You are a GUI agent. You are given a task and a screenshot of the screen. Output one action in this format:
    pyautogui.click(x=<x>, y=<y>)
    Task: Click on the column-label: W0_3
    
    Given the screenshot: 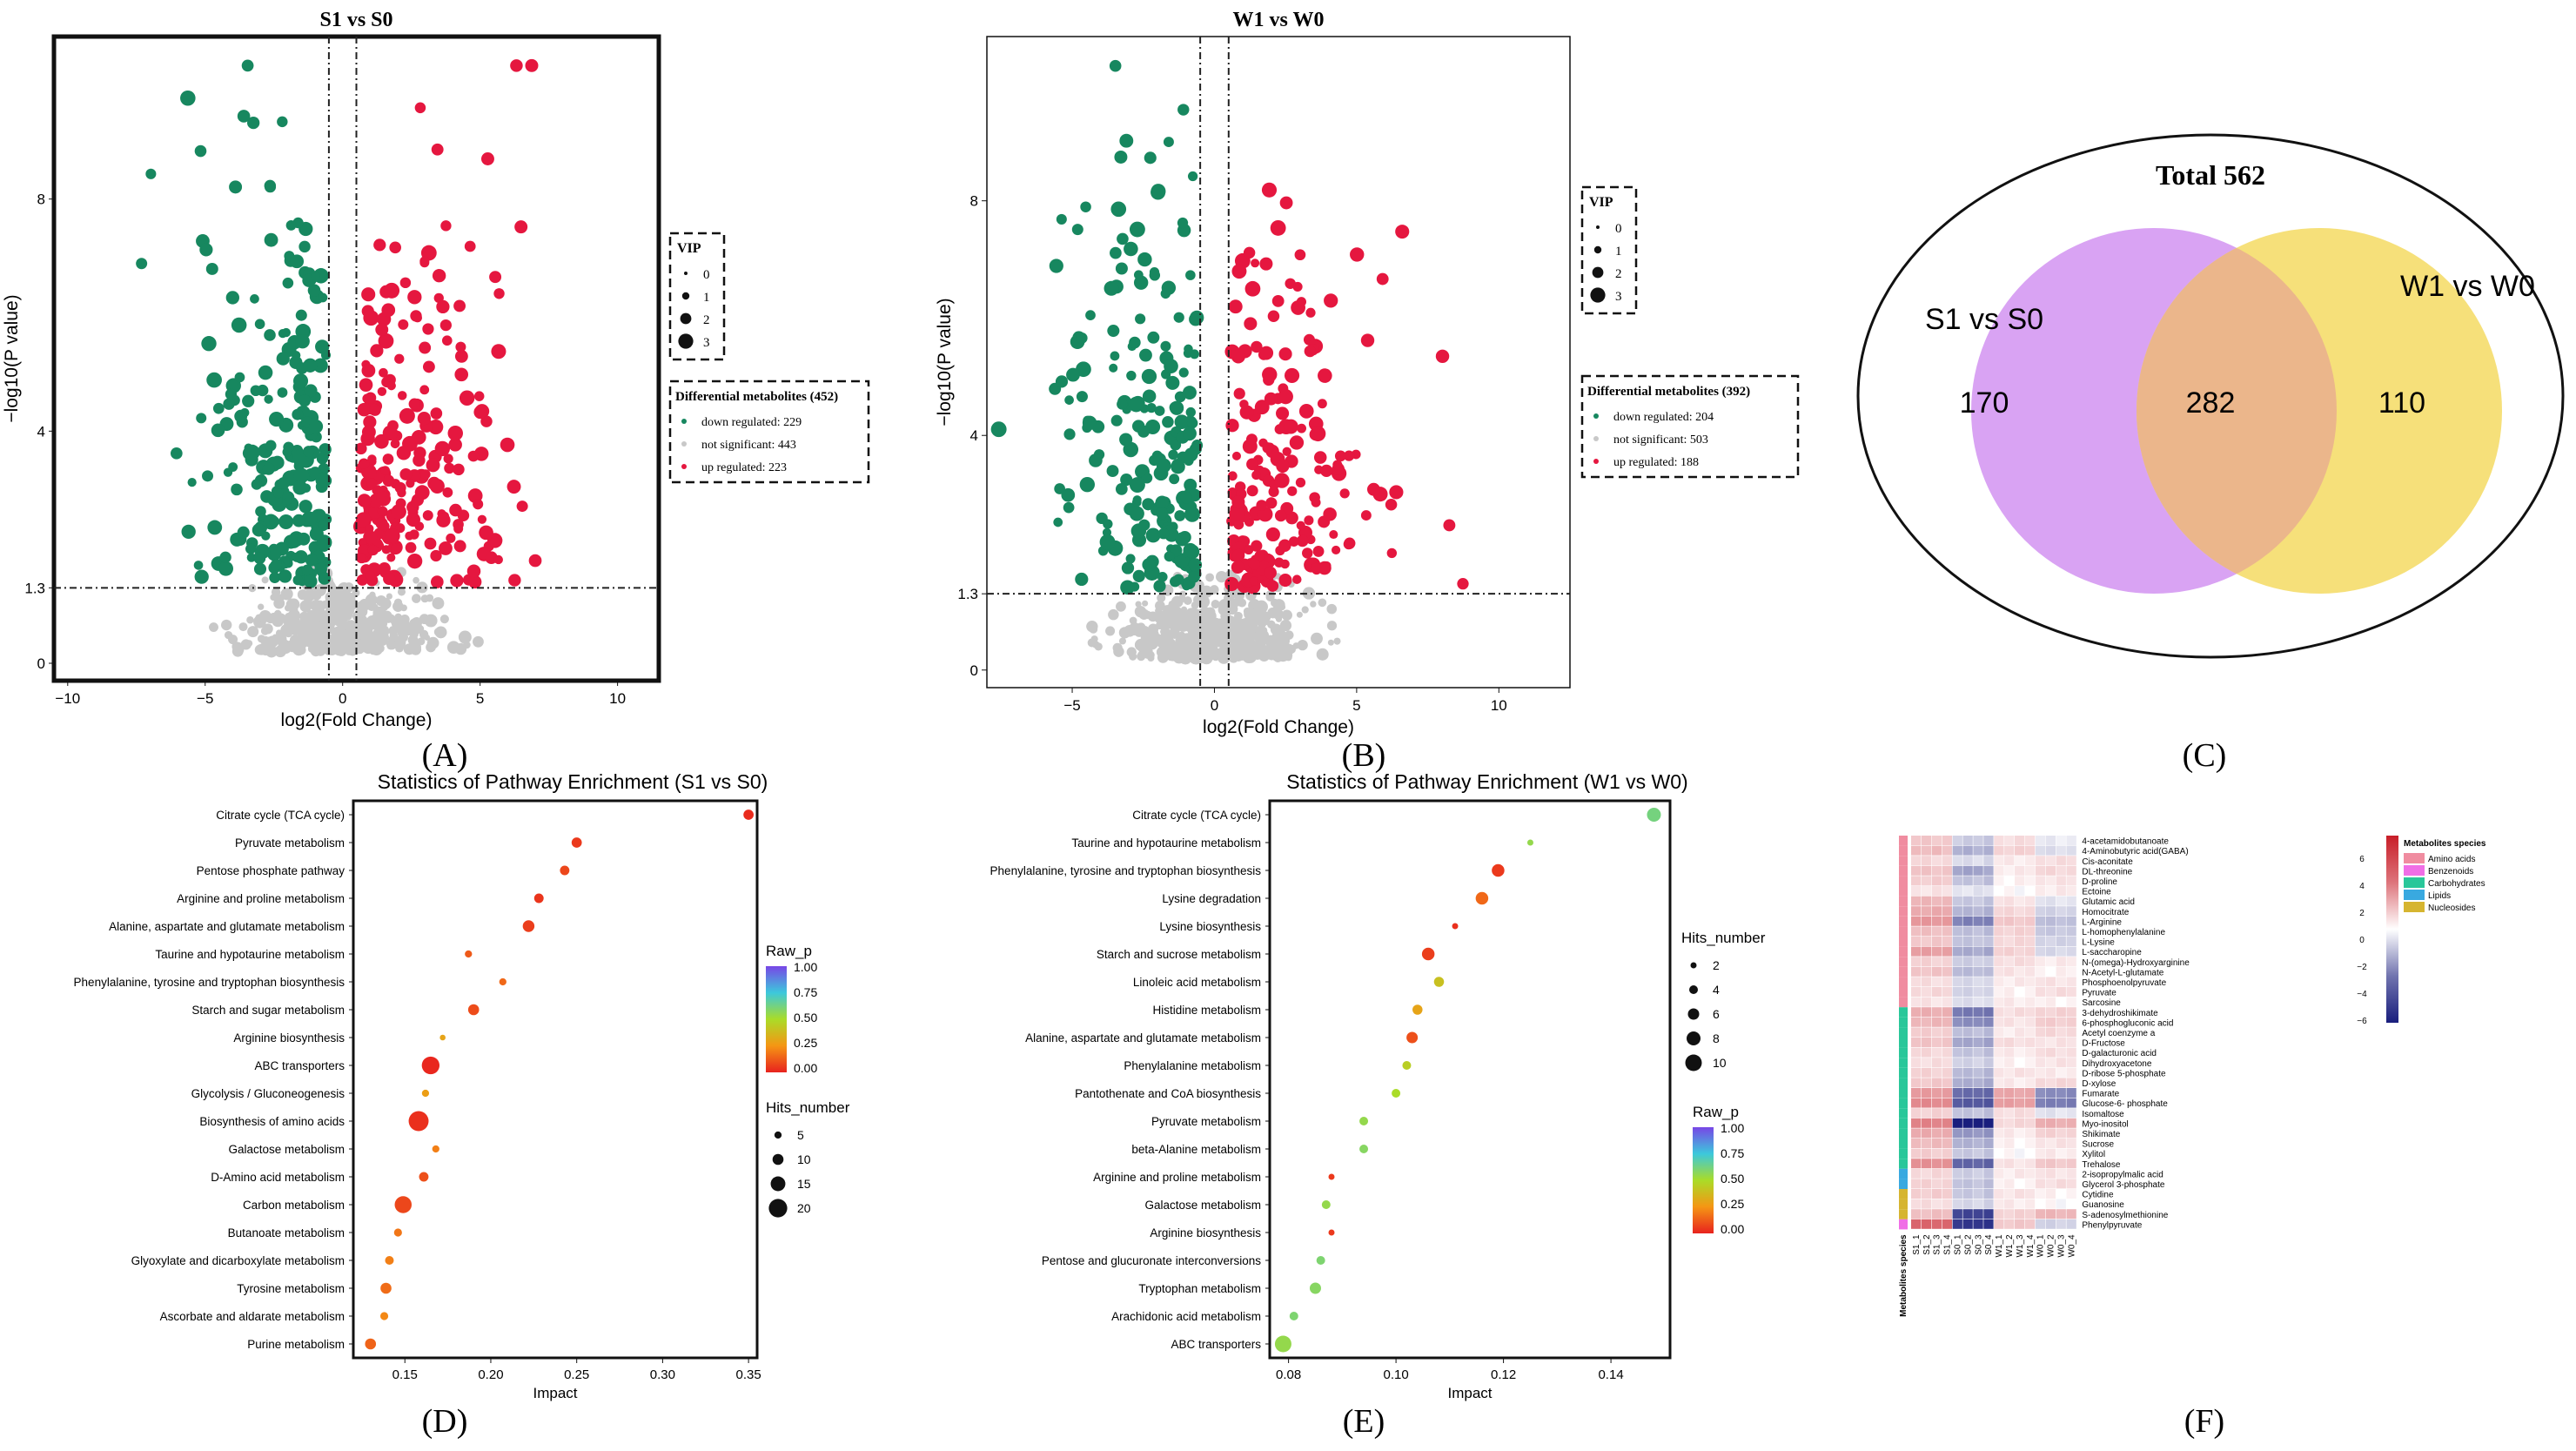 What is the action you would take?
    pyautogui.click(x=2062, y=1246)
    